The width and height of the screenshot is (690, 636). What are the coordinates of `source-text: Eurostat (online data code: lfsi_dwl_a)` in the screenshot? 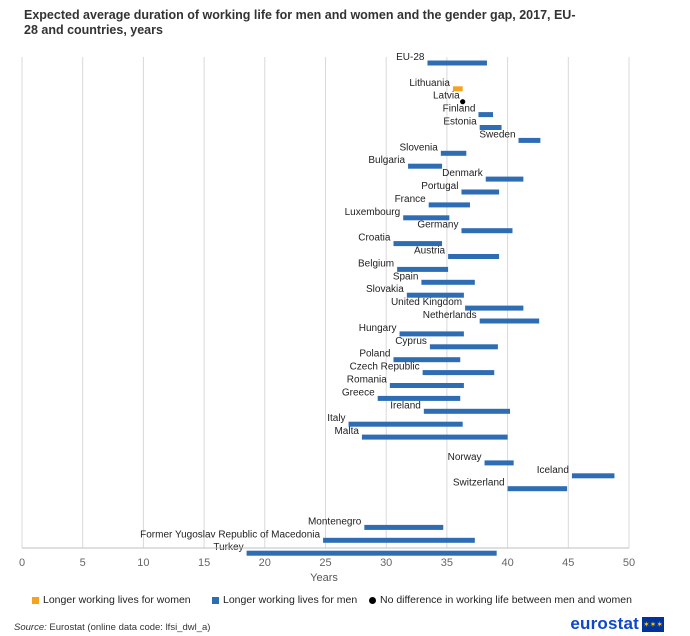 It's located at (128, 627).